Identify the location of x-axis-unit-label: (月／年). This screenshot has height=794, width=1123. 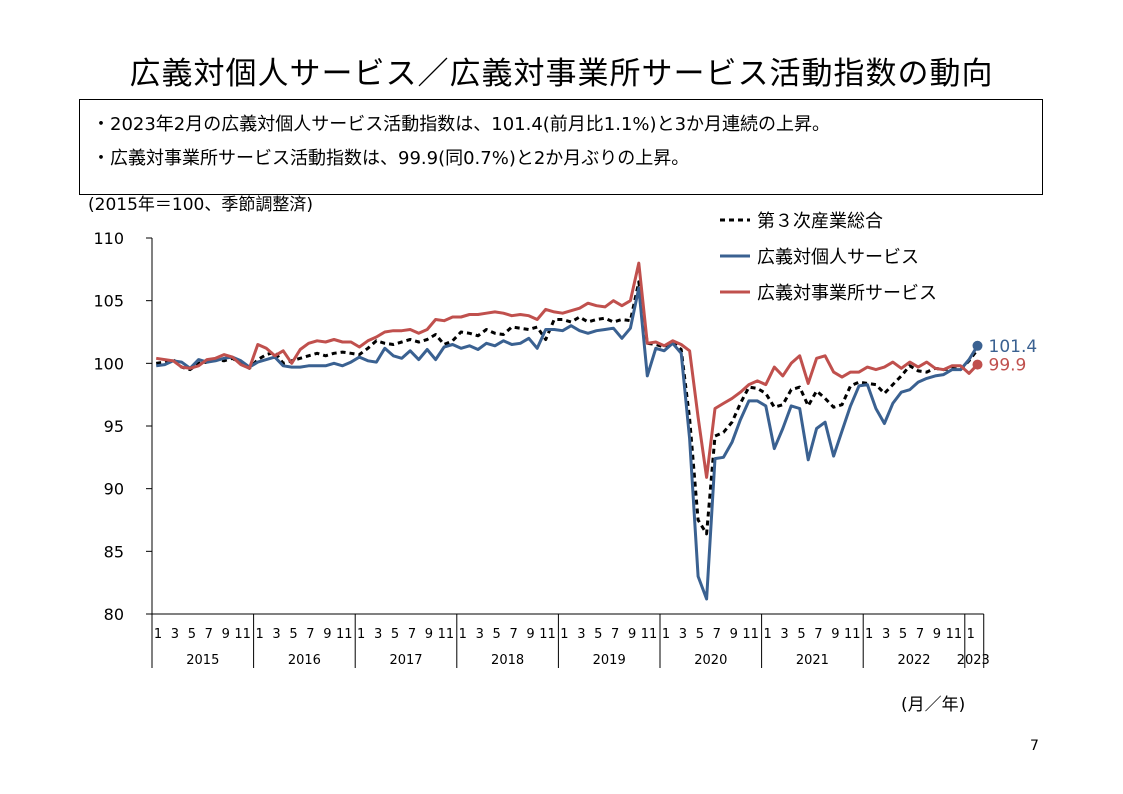
(933, 705).